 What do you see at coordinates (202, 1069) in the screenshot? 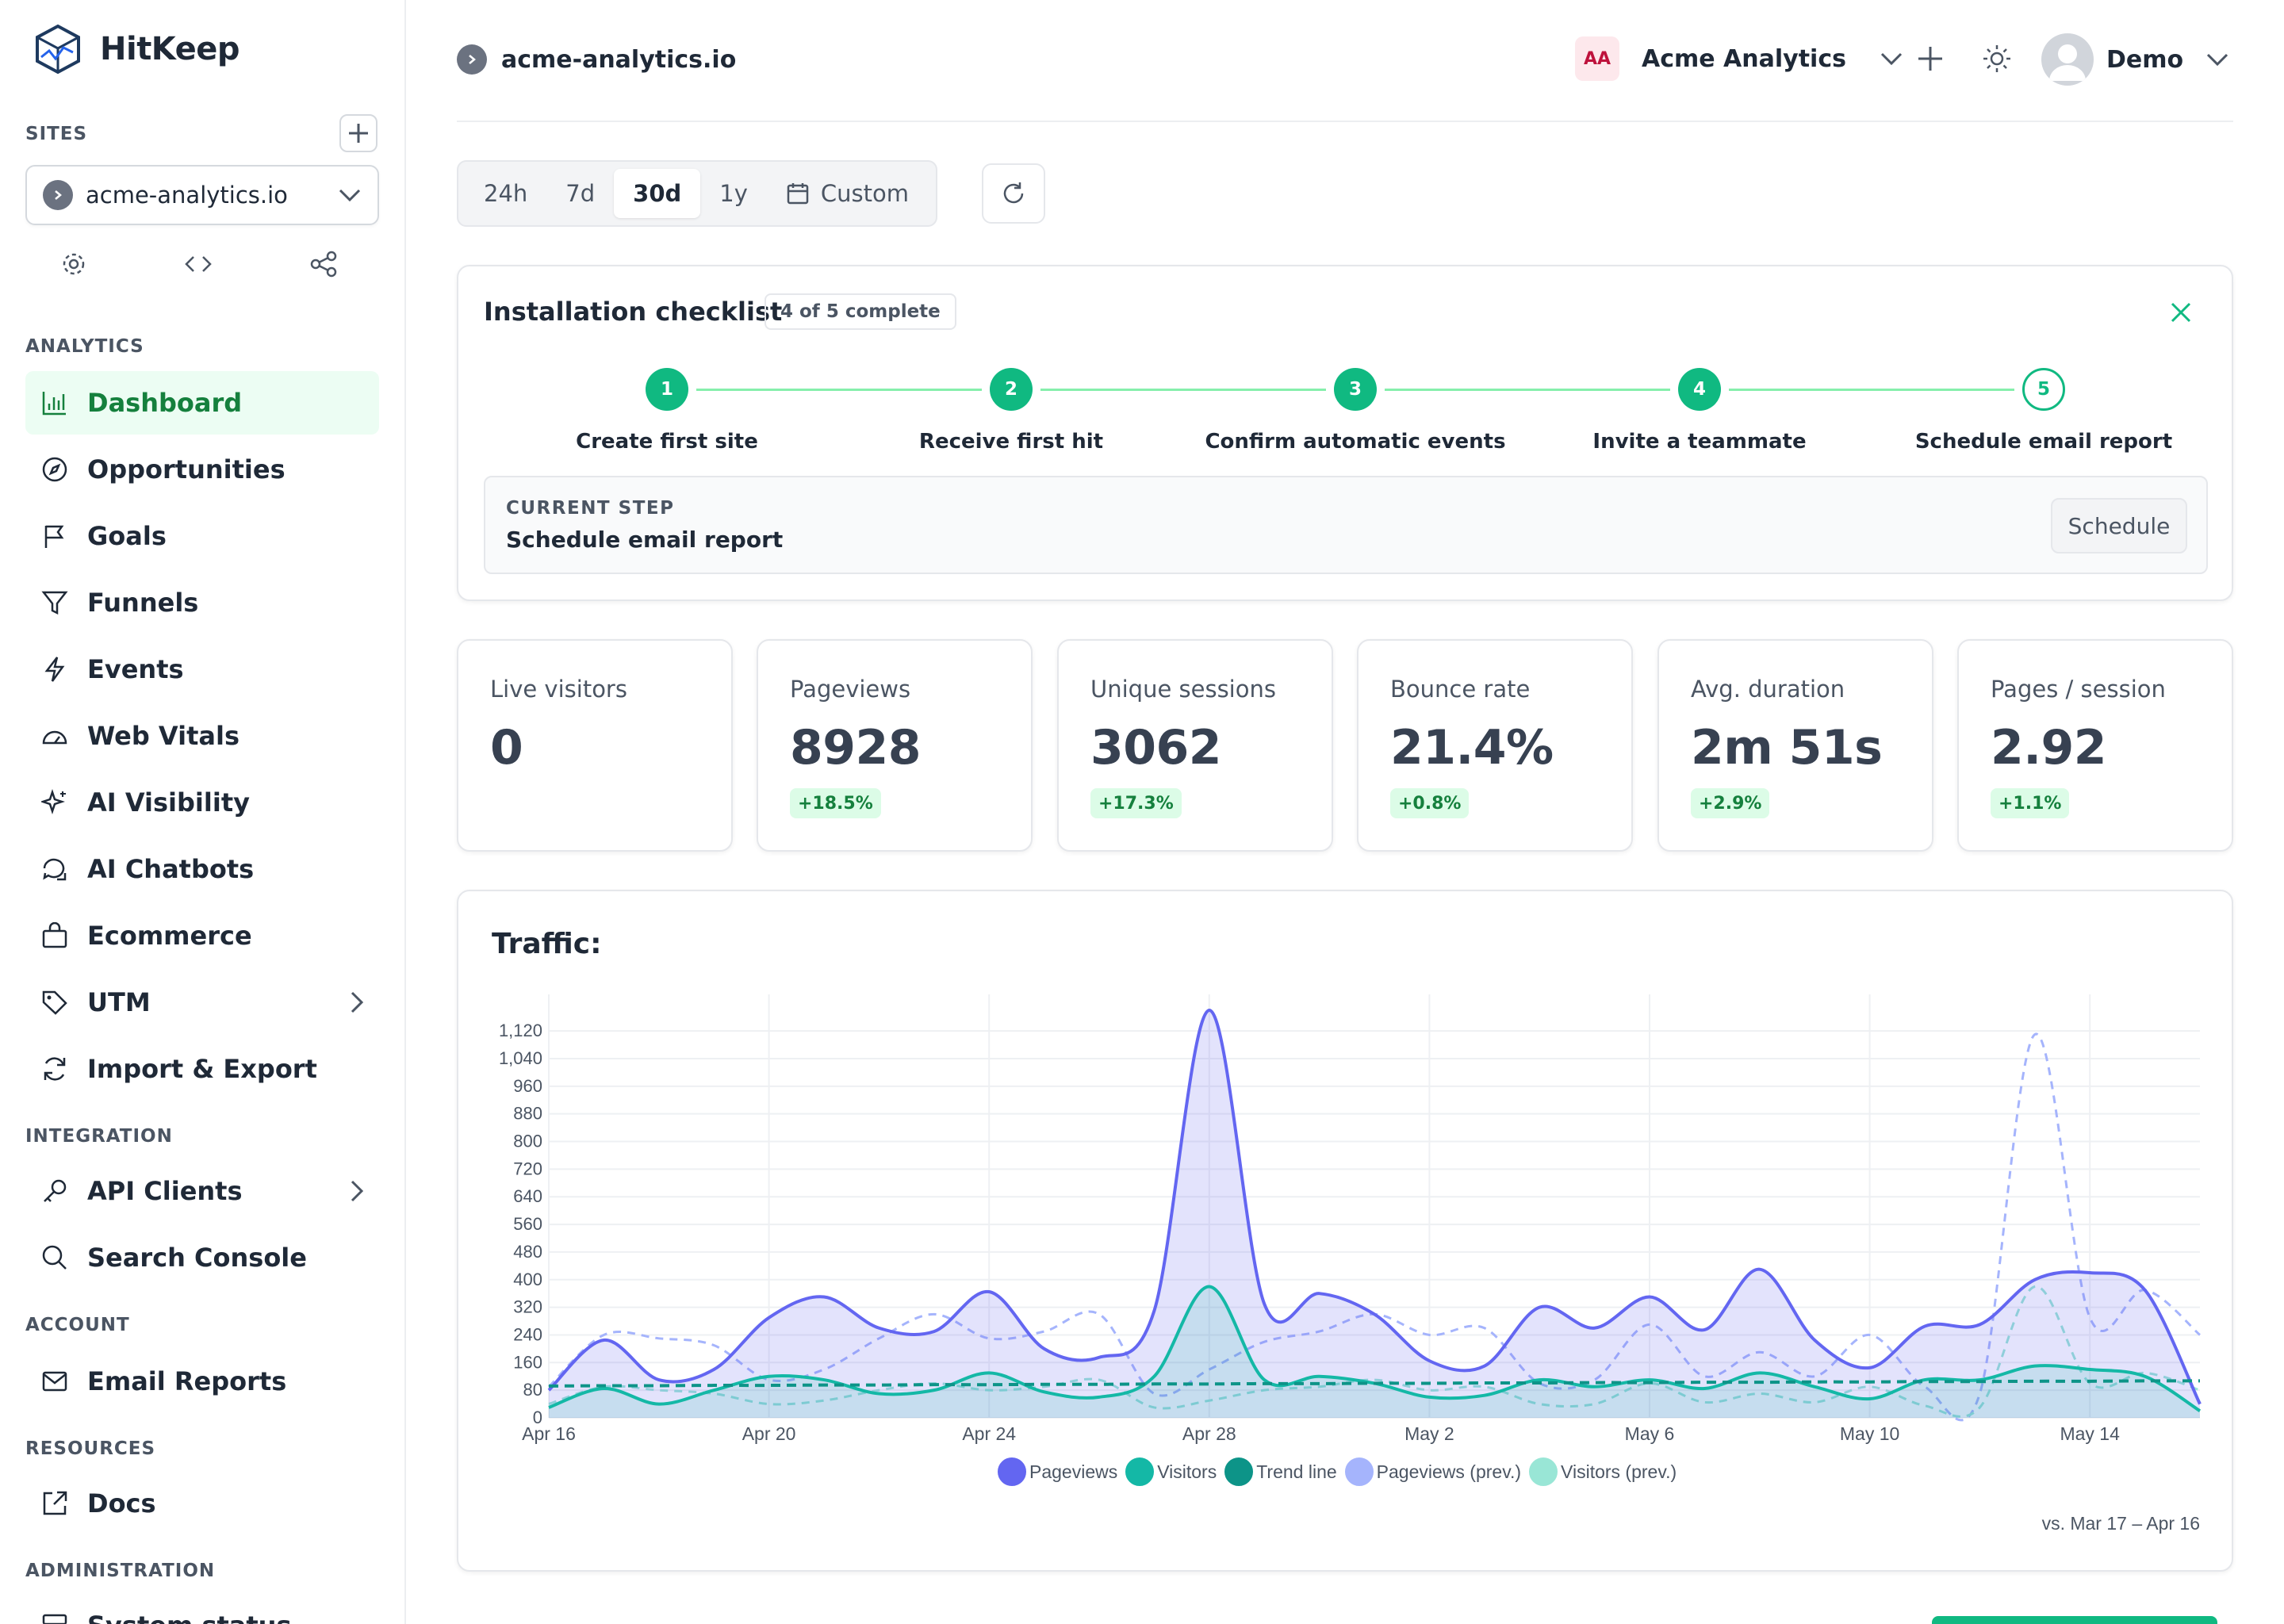
I see `nav-import-export: Import & Export` at bounding box center [202, 1069].